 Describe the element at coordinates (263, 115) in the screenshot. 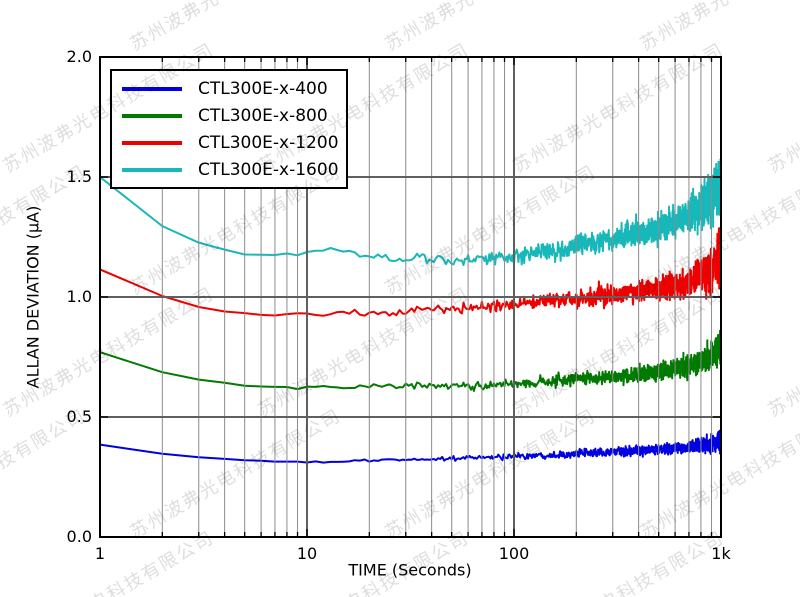

I see `legend-series-label: CTL300E-x-800` at that location.